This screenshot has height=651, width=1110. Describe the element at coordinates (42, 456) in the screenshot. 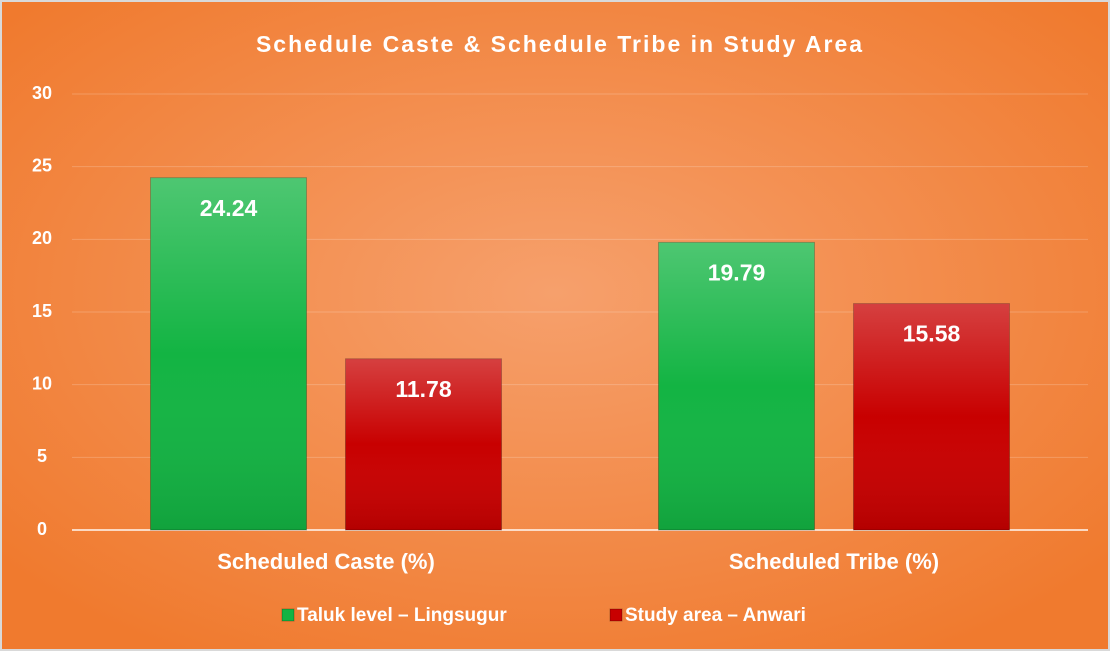

I see `y-tick-label: 5` at that location.